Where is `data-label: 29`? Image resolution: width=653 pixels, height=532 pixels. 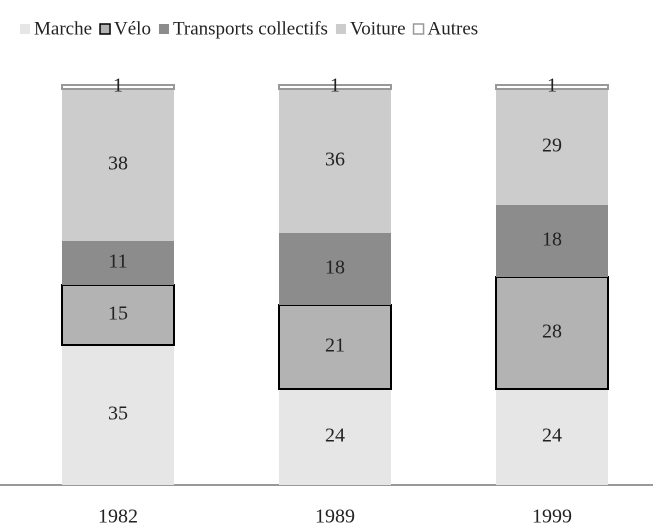 data-label: 29 is located at coordinates (552, 146).